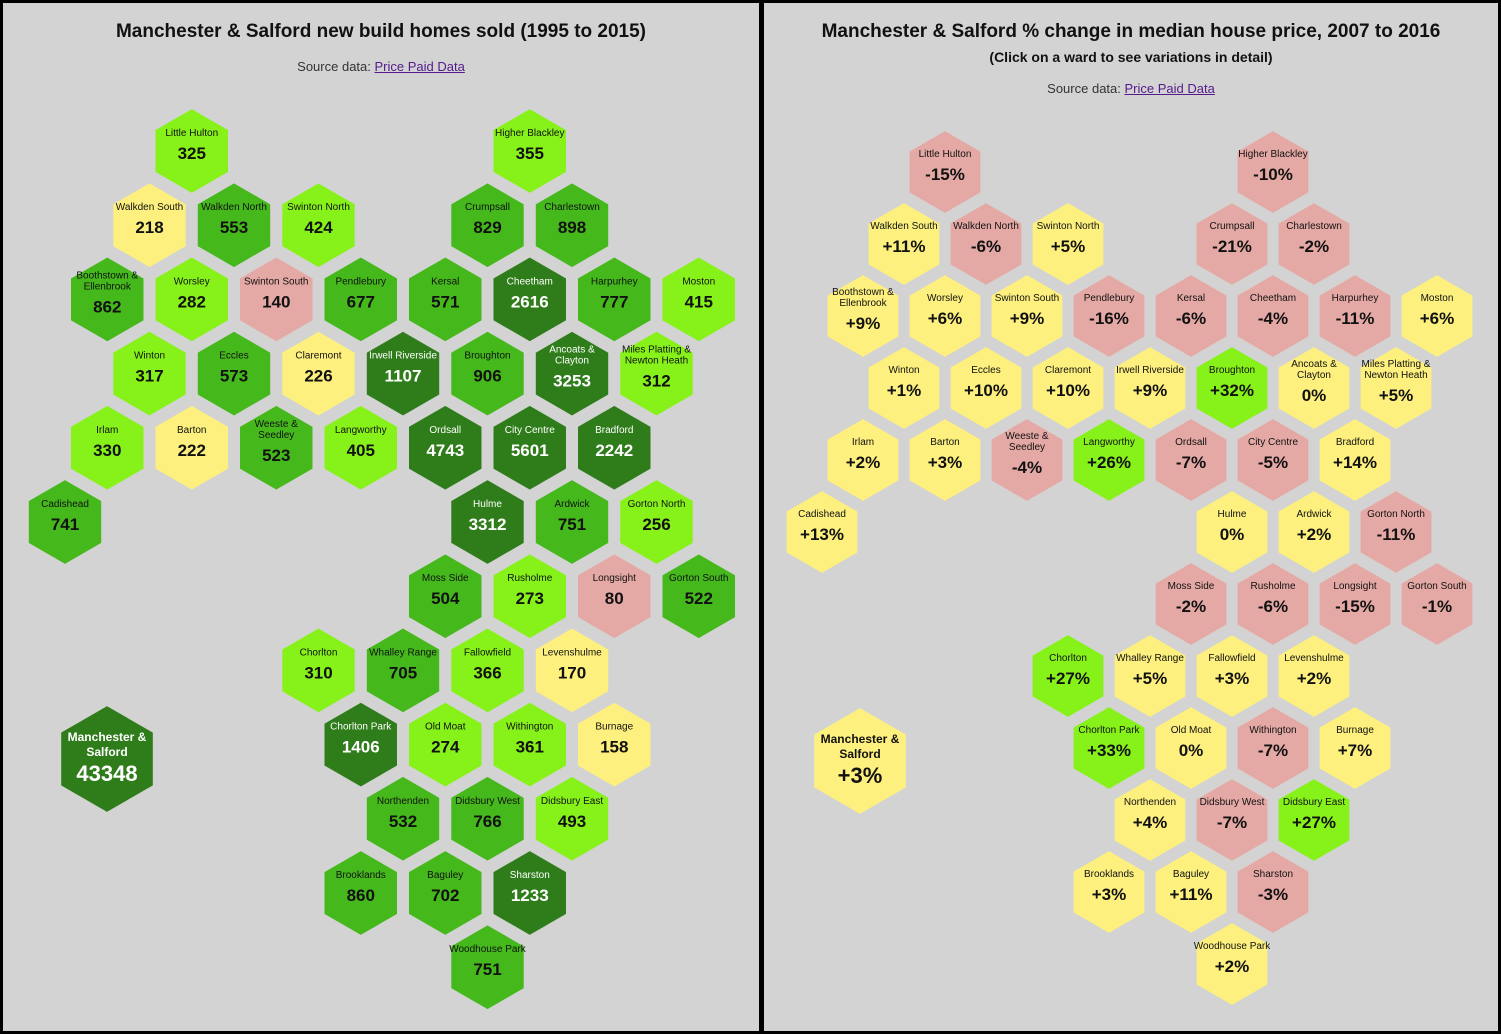  I want to click on right-ward-little-hulton: Little Hulton -15%, so click(945, 172).